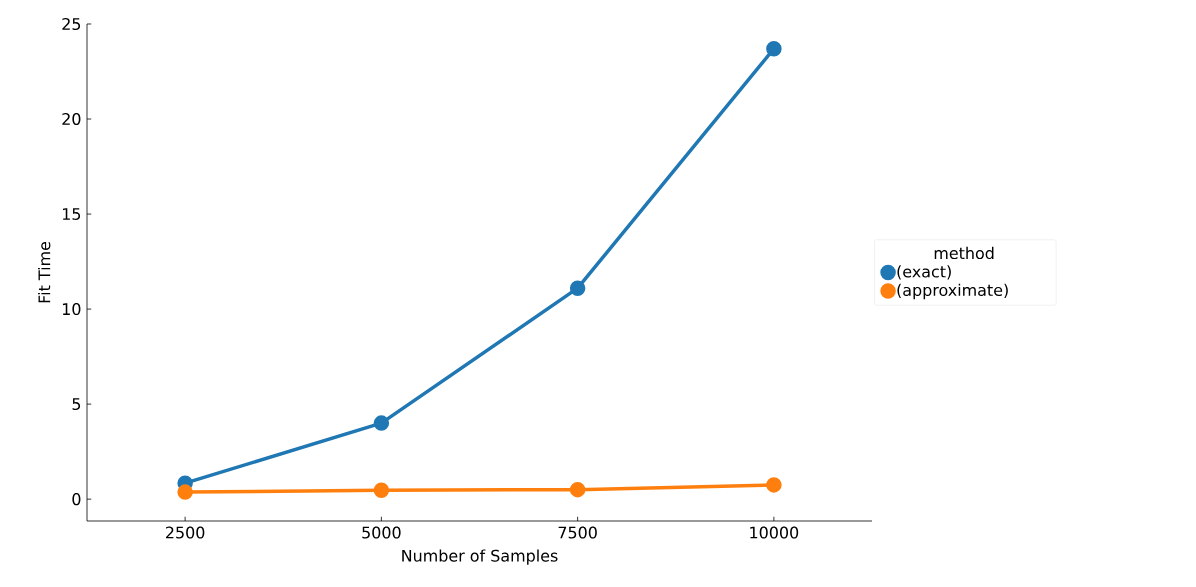 This screenshot has height=587, width=1196. Describe the element at coordinates (71, 309) in the screenshot. I see `y-tick-label: 10` at that location.